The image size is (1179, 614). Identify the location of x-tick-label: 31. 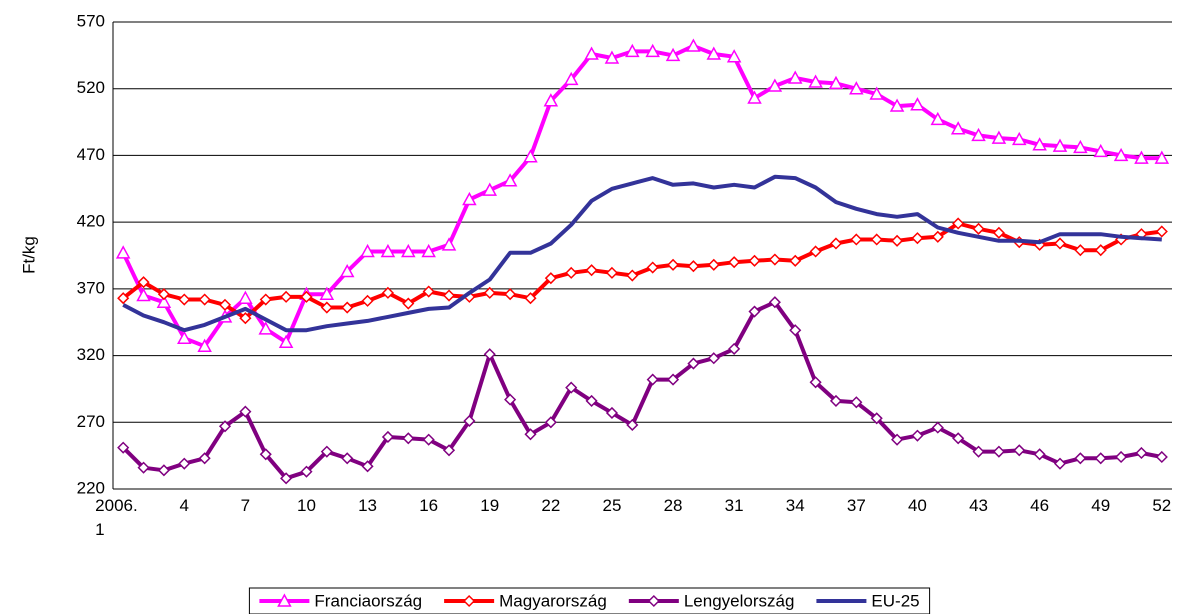
(734, 505).